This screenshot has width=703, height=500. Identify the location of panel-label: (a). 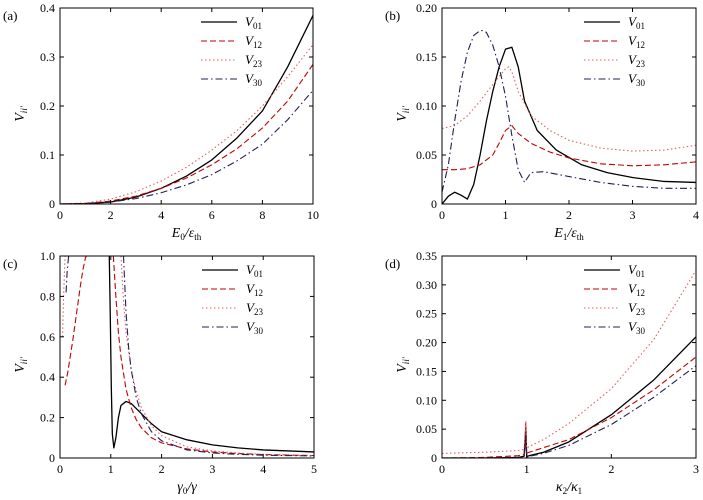
(10, 15).